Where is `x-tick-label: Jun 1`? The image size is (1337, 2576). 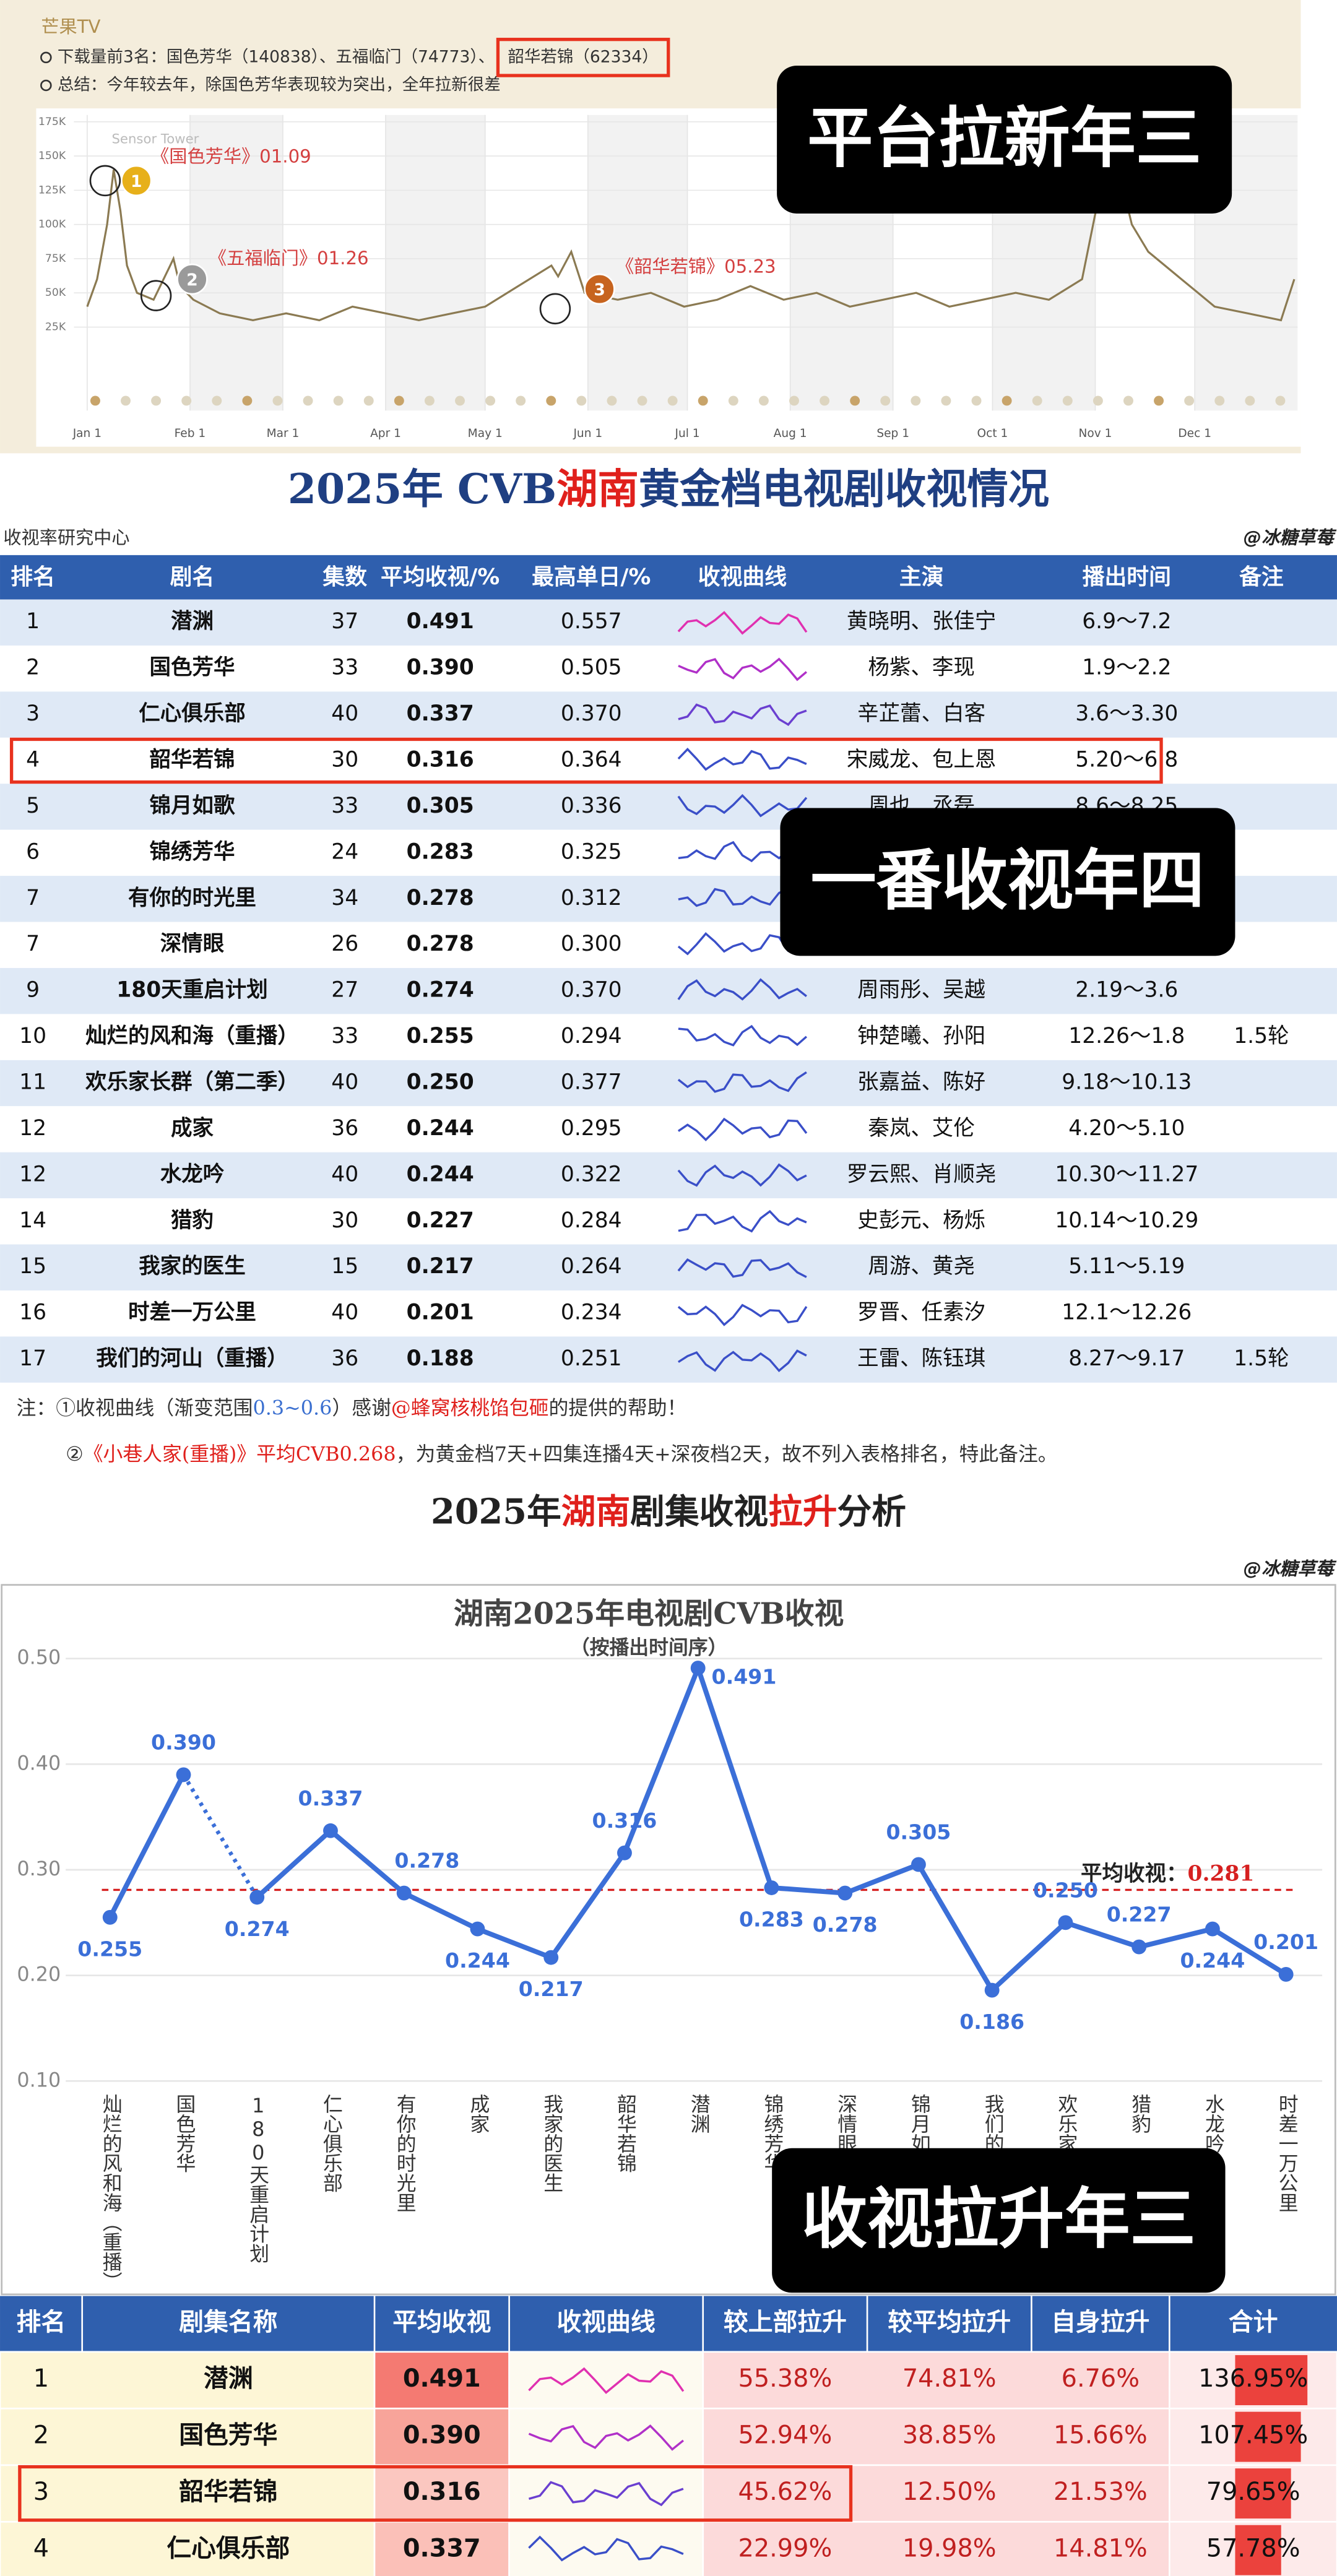 x-tick-label: Jun 1 is located at coordinates (587, 433).